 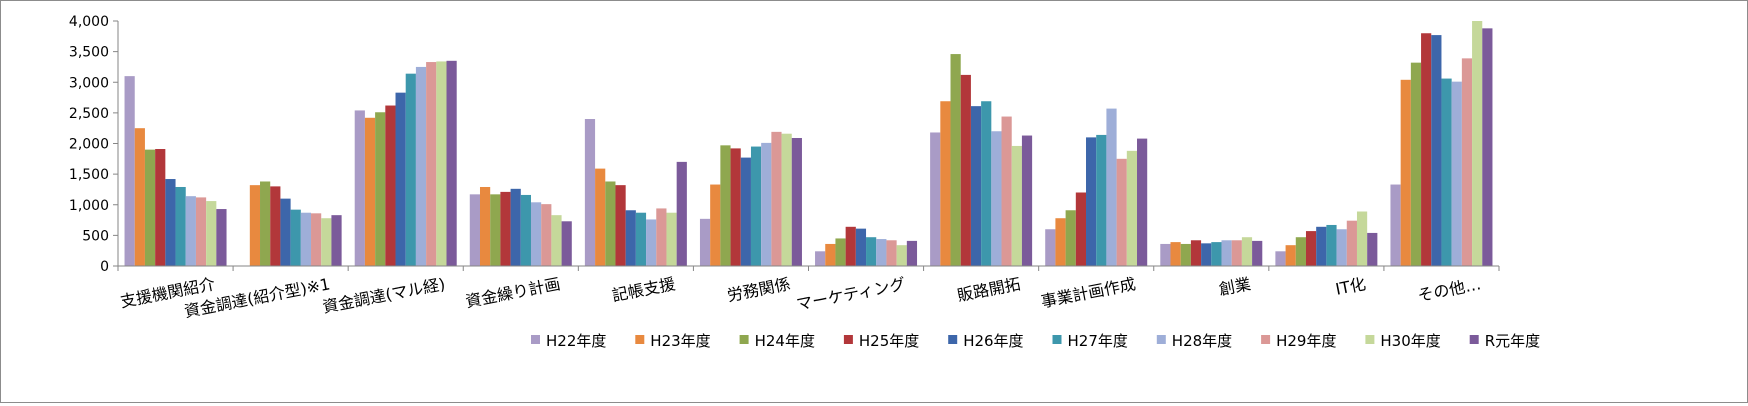 I want to click on legend-label: H30年度, so click(x=1410, y=341).